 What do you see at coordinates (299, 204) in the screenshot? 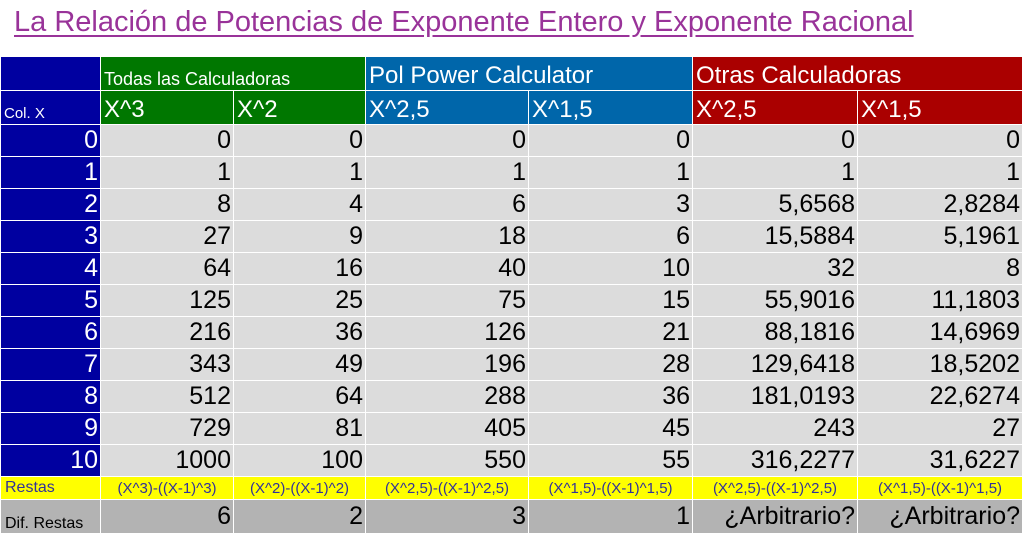
I see `table-cell: 4` at bounding box center [299, 204].